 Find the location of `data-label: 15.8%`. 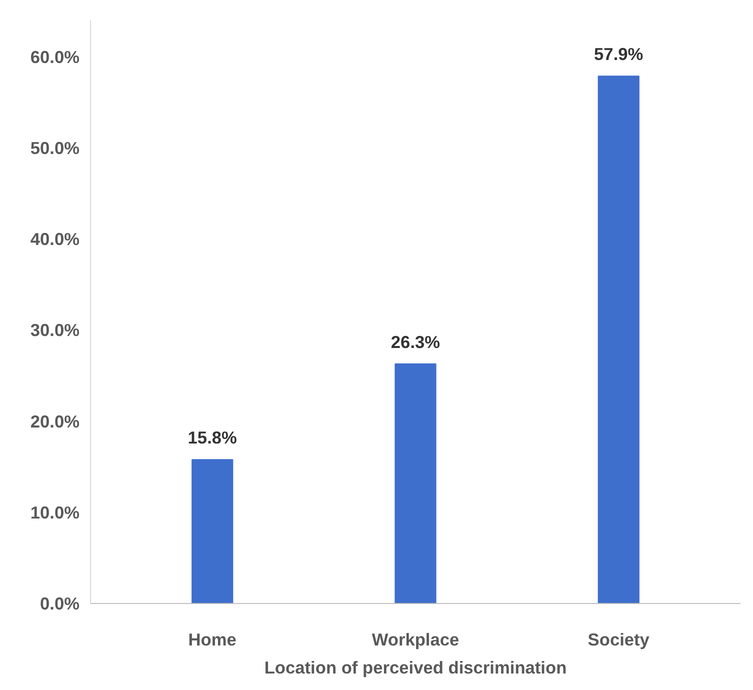

data-label: 15.8% is located at coordinates (212, 438).